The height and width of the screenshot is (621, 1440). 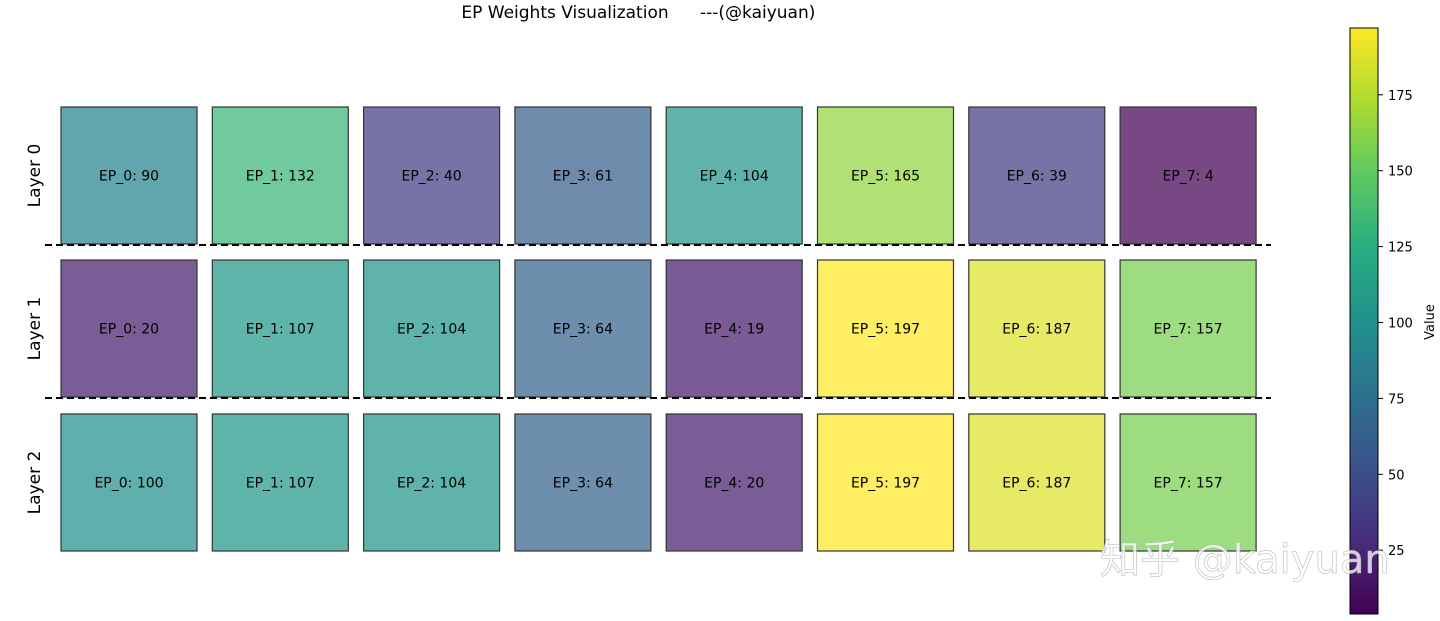 What do you see at coordinates (35, 176) in the screenshot?
I see `row-label-layer-0: Layer 0` at bounding box center [35, 176].